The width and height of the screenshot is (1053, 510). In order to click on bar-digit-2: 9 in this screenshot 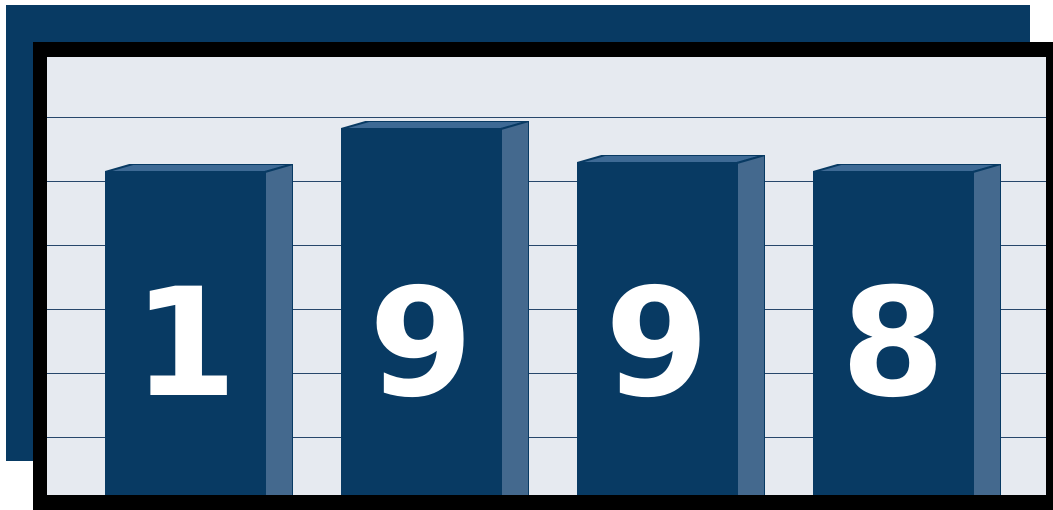, I will do `click(435, 308)`.